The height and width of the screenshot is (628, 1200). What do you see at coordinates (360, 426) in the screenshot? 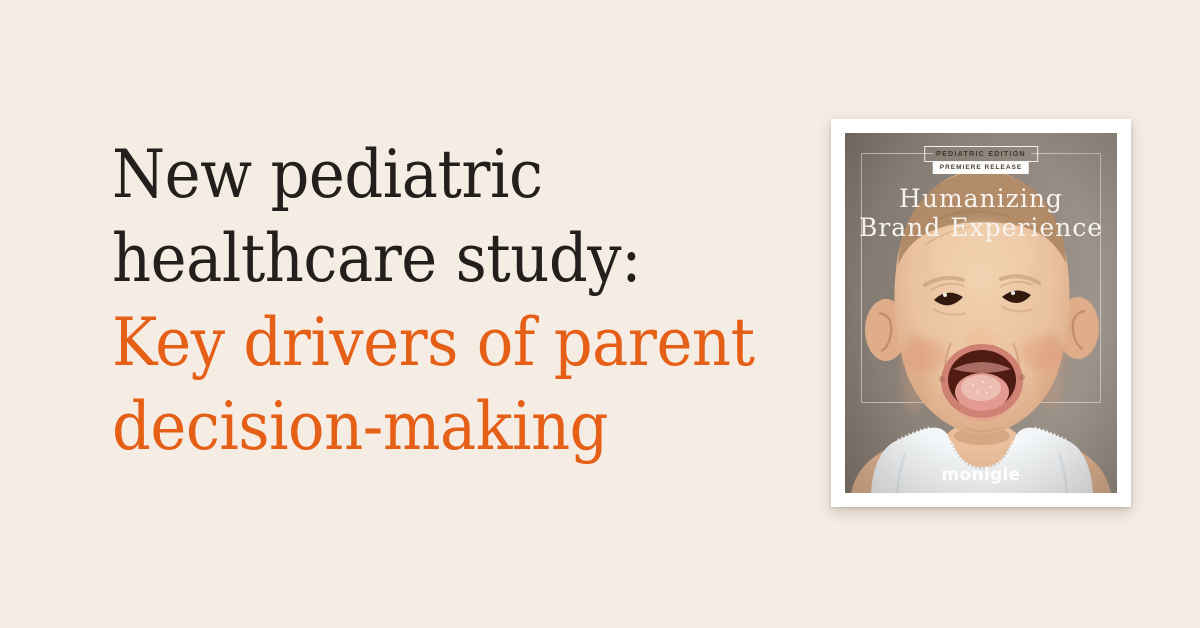
I see `headline-line-4: decision-making` at bounding box center [360, 426].